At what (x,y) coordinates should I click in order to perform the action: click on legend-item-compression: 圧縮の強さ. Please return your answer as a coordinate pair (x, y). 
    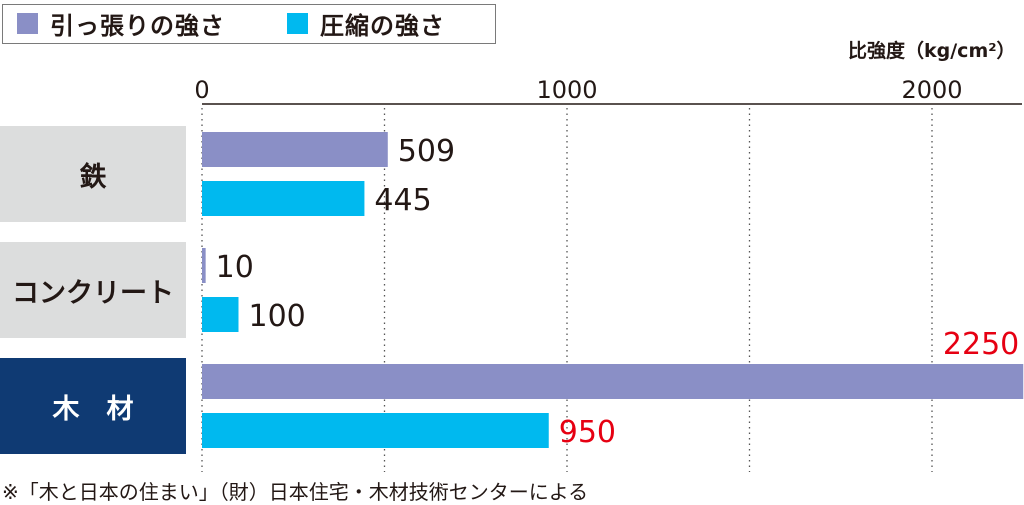
    Looking at the image, I should click on (366, 23).